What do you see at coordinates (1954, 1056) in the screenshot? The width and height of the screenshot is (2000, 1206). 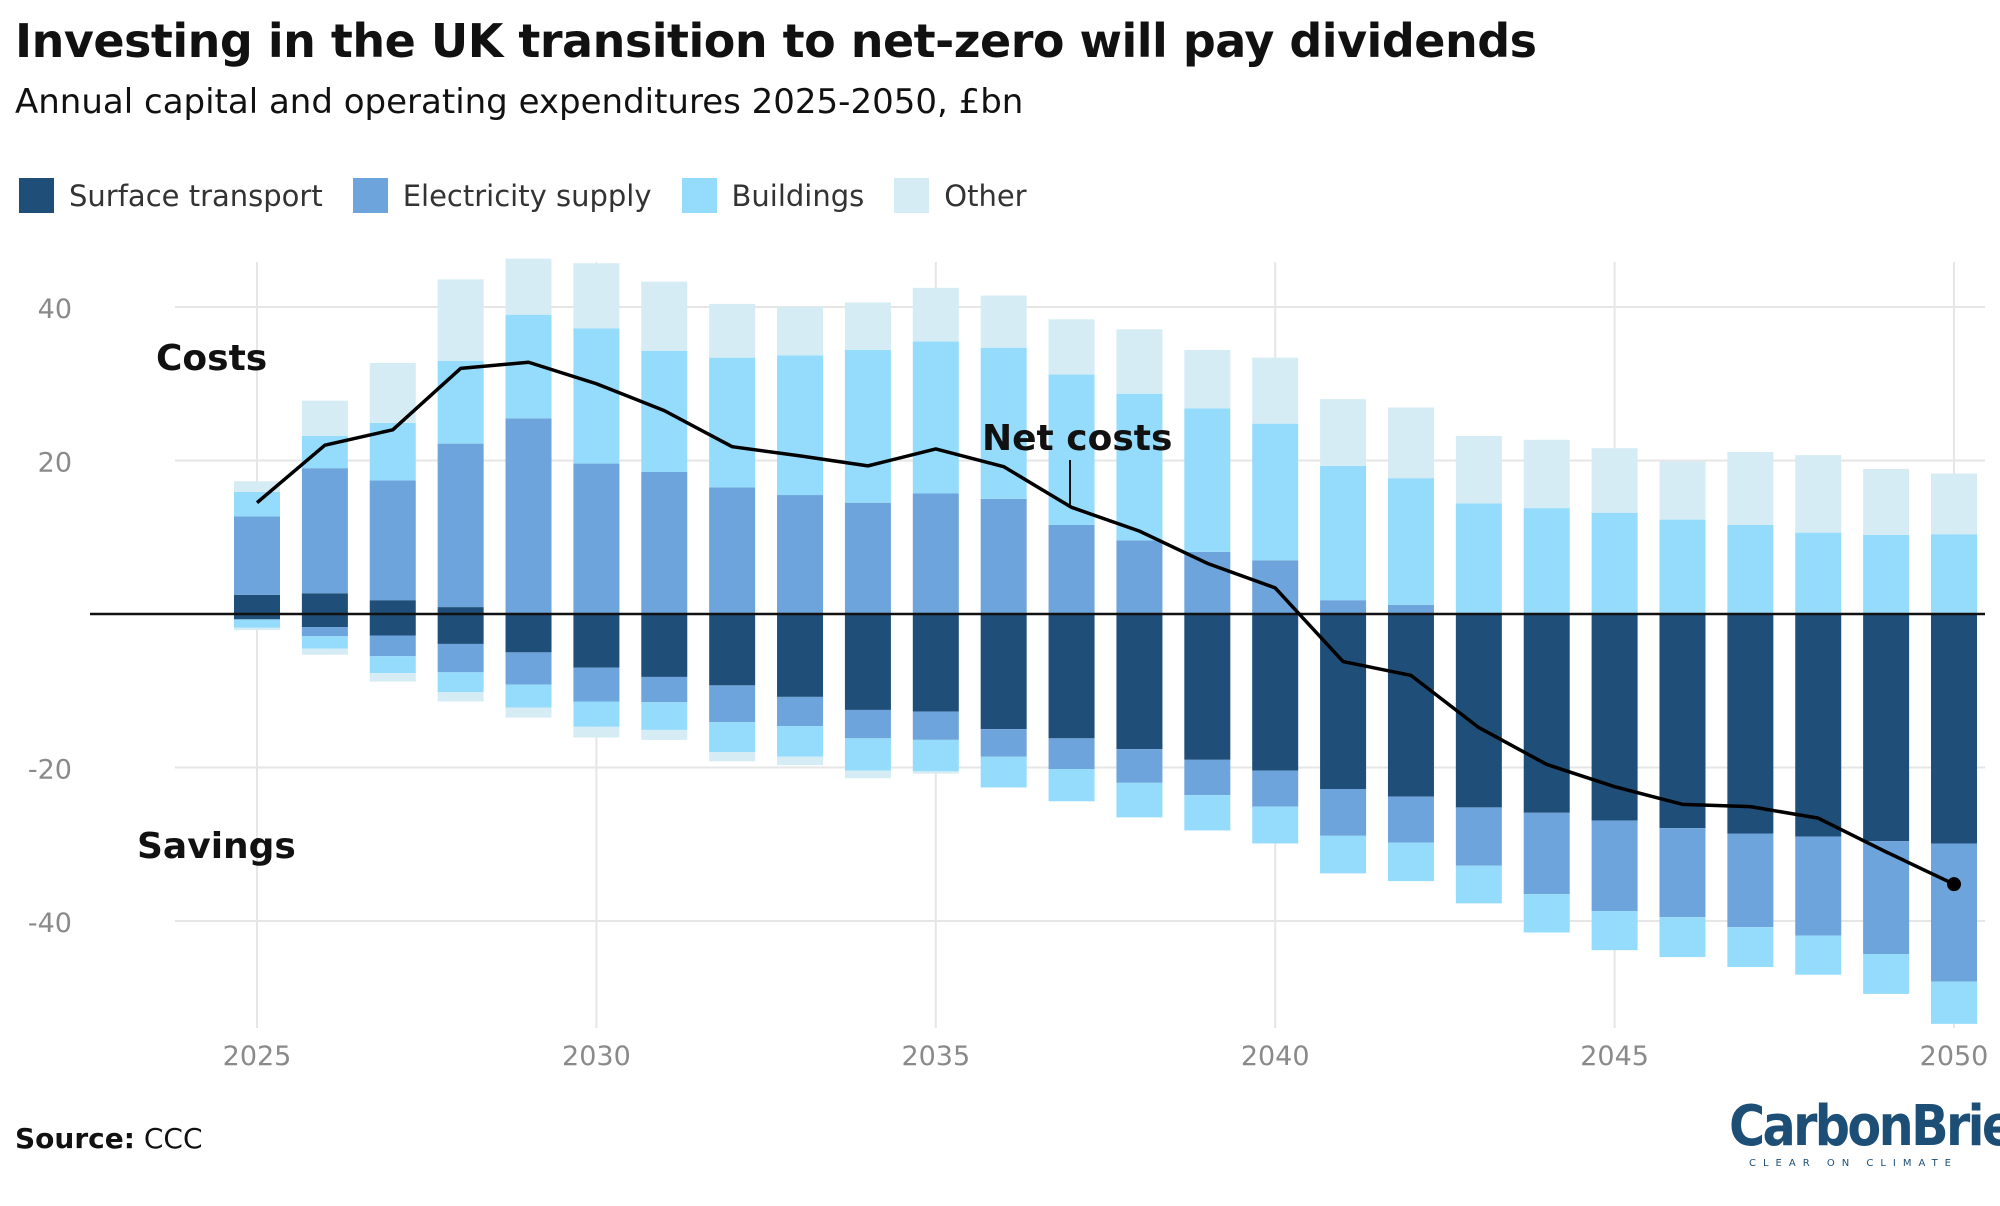 I see `x-tick-label: 2050` at bounding box center [1954, 1056].